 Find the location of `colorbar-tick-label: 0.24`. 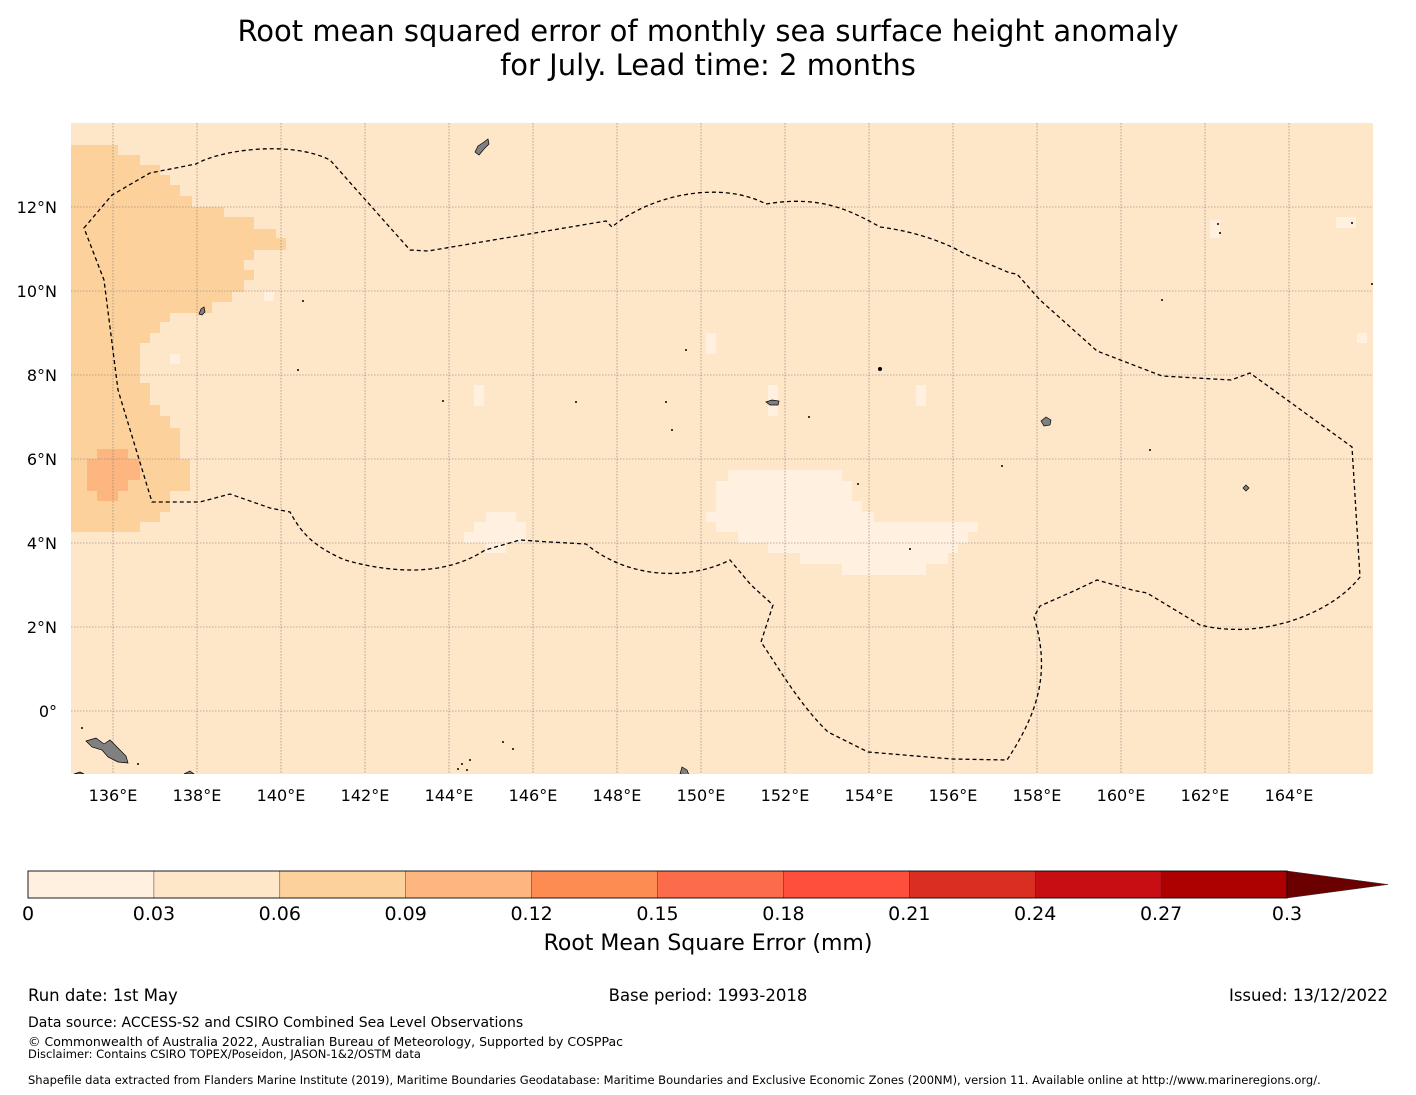

colorbar-tick-label: 0.24 is located at coordinates (1035, 914).